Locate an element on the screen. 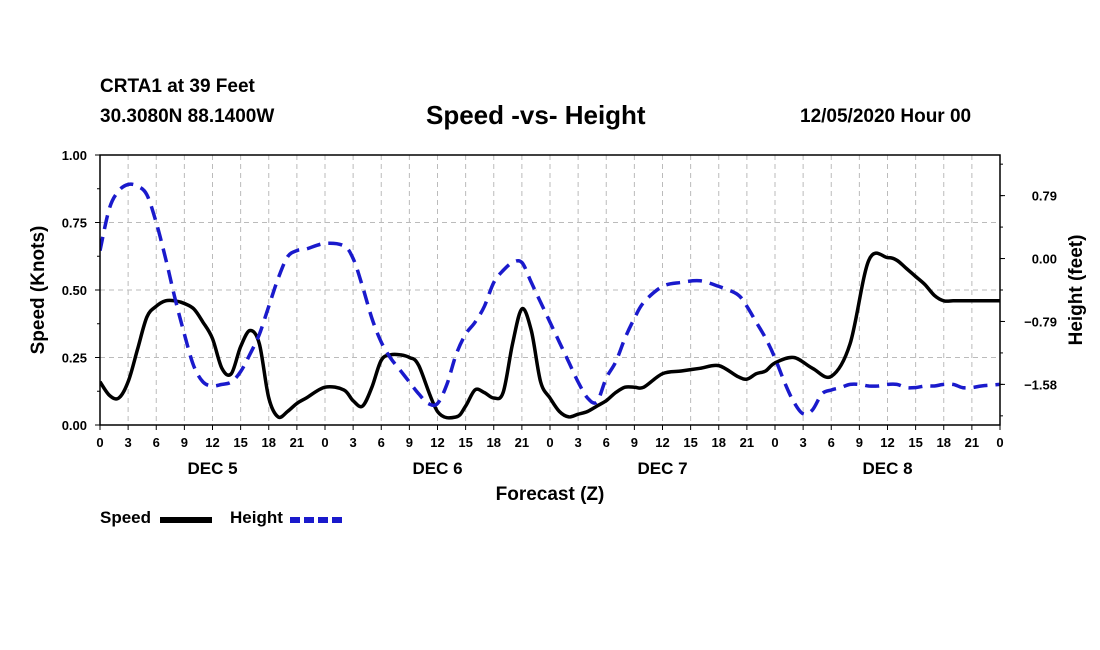 This screenshot has width=1100, height=650. legend-speed-label: Speed is located at coordinates (126, 517).